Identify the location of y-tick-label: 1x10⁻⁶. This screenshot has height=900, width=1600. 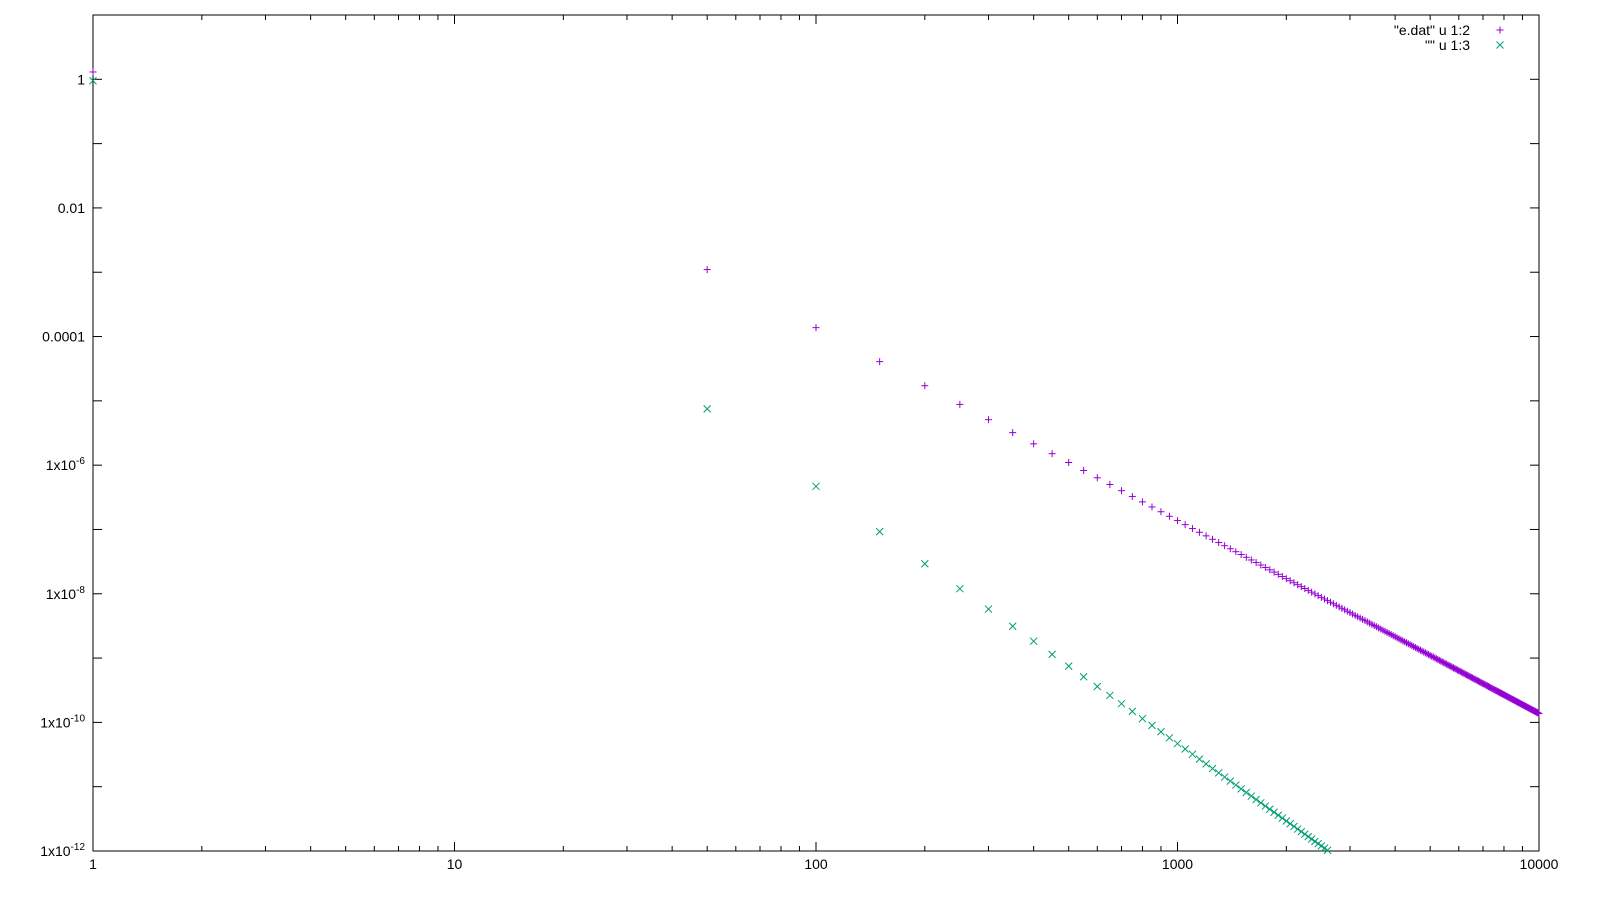
(66, 464).